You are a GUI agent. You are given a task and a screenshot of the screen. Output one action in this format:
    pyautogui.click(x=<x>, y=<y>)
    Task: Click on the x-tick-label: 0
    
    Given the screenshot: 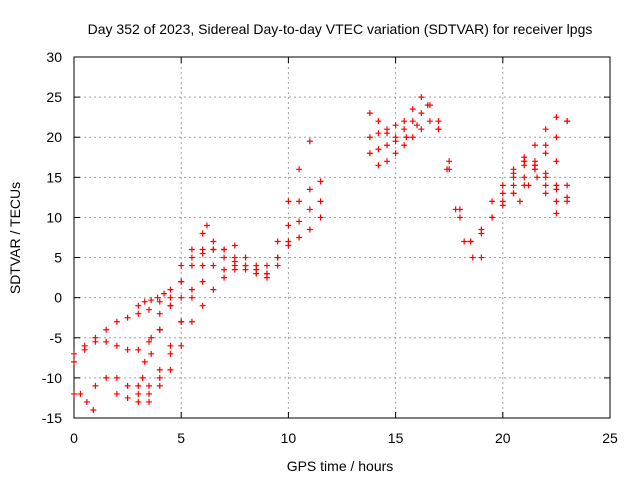 What is the action you would take?
    pyautogui.click(x=74, y=438)
    